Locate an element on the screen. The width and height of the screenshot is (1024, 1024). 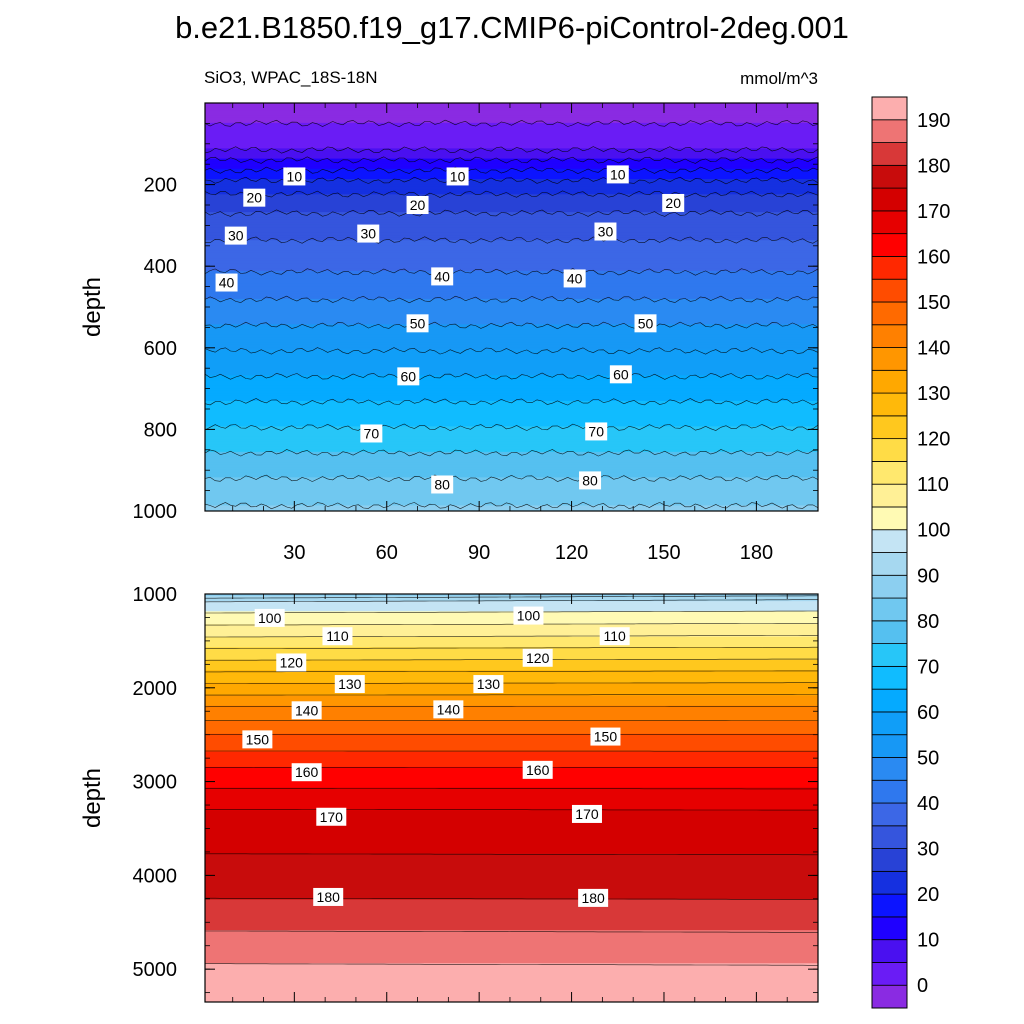
contour-label: 30 is located at coordinates (236, 236).